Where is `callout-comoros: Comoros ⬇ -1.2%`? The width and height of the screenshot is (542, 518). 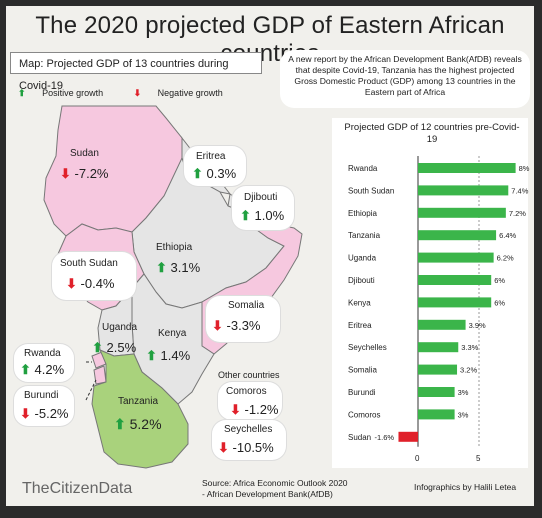
callout-comoros: Comoros ⬇ -1.2% is located at coordinates (250, 401).